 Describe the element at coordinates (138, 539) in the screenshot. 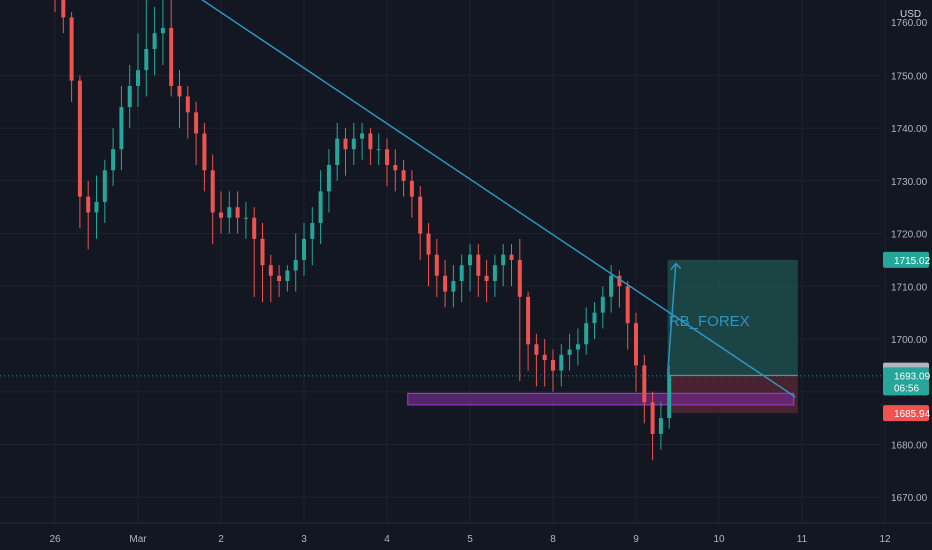

I see `x-tick-label: Mar` at that location.